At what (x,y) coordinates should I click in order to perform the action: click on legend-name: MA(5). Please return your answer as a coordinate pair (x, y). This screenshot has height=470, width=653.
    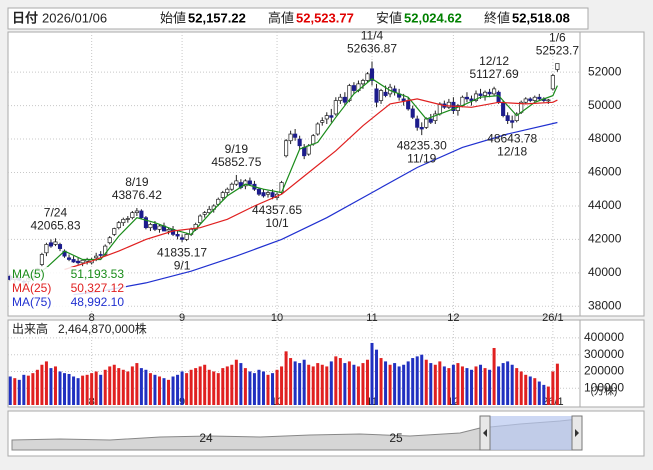
    Looking at the image, I should click on (28, 274).